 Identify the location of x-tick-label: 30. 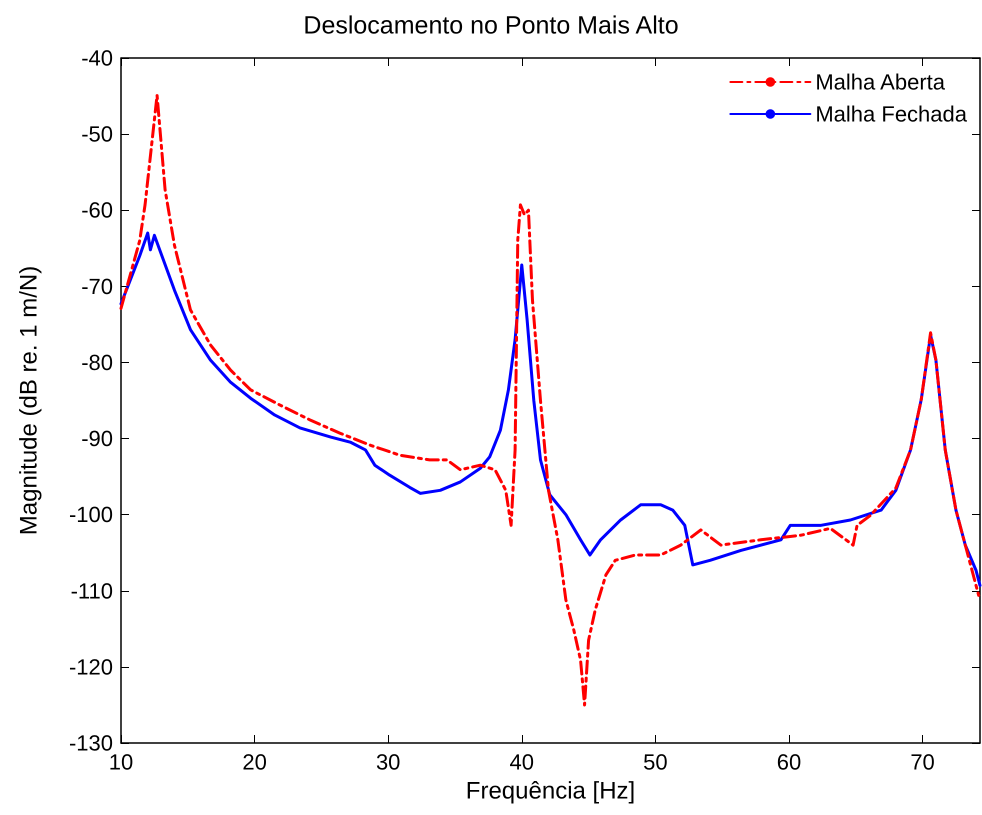
(388, 762).